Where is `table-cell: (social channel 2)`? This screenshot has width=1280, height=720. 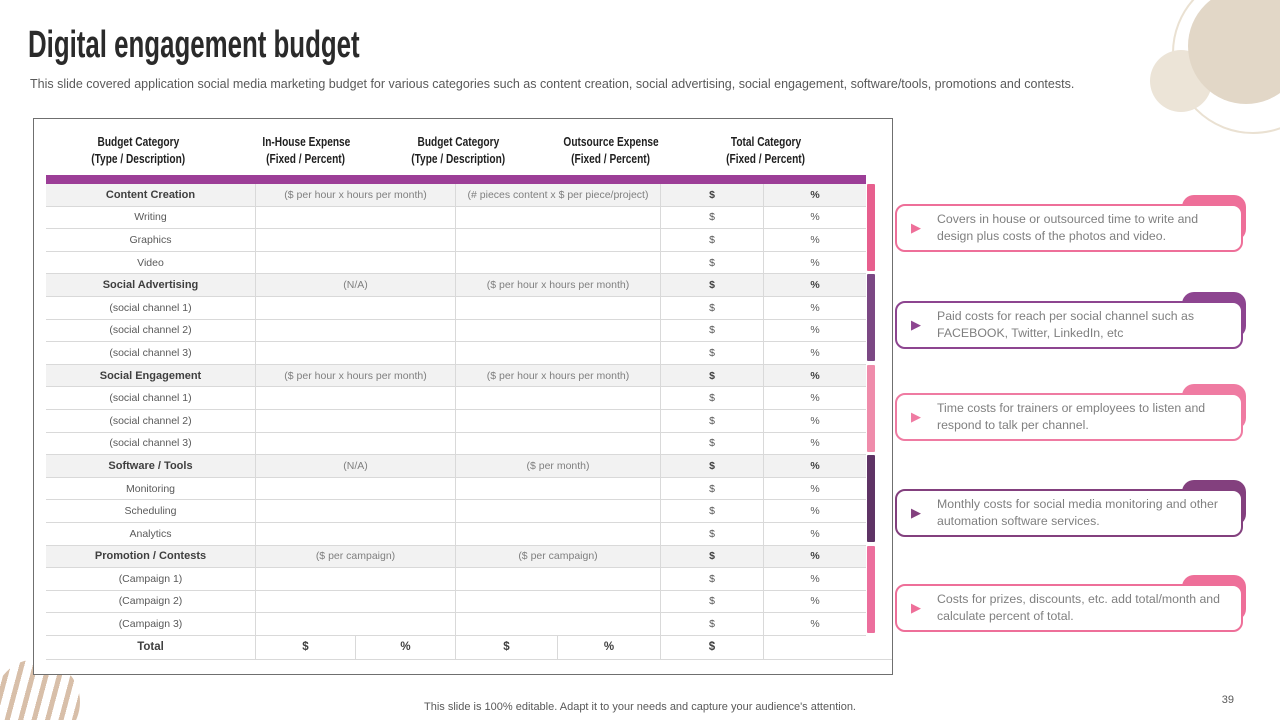
table-cell: (social channel 2) is located at coordinates (151, 420).